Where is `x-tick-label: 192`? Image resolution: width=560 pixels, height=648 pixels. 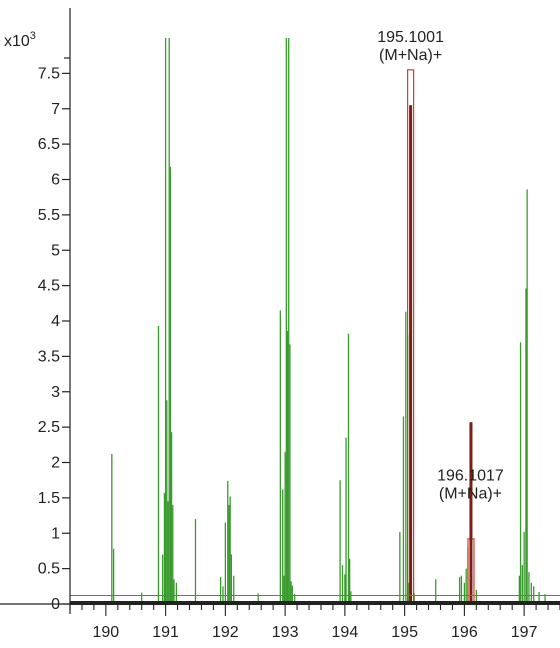
x-tick-label: 192 is located at coordinates (225, 632).